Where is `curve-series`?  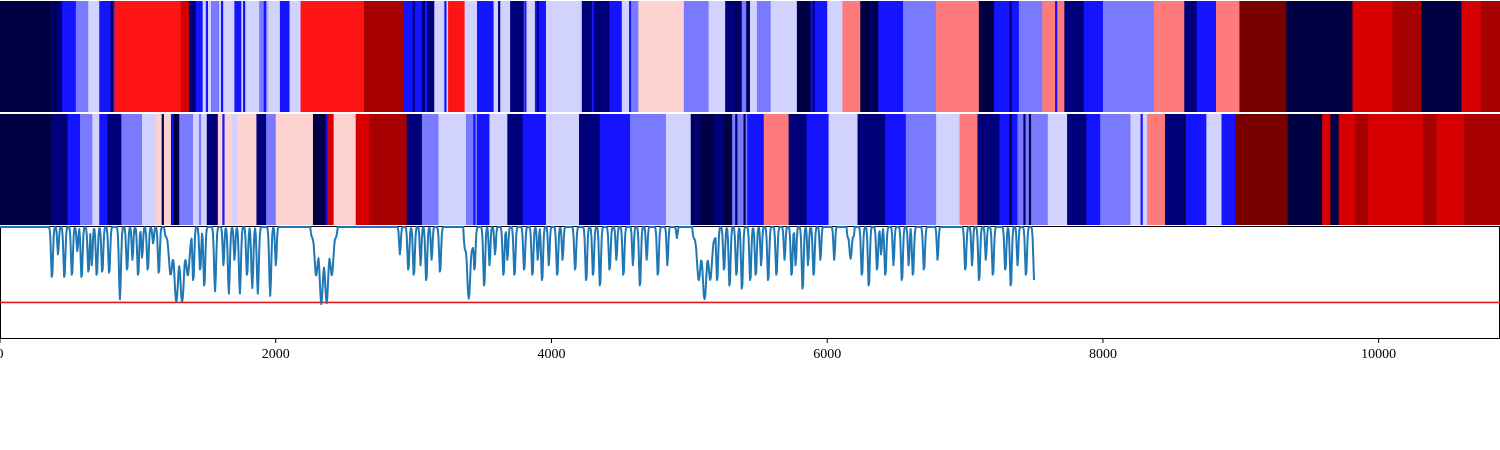 curve-series is located at coordinates (518, 266).